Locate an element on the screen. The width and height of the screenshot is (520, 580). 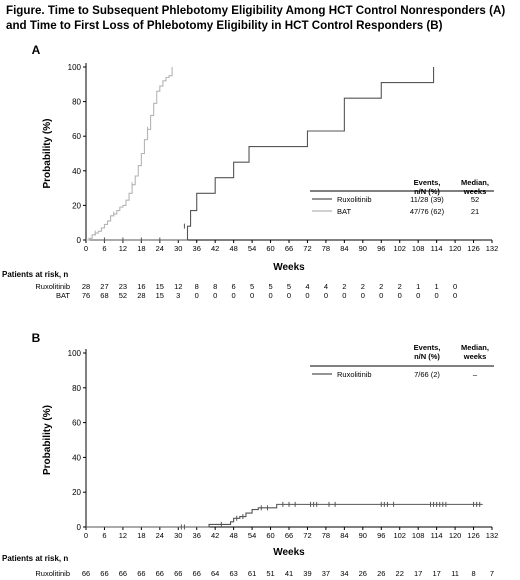
x-tick-label: 42 is located at coordinates (215, 535).